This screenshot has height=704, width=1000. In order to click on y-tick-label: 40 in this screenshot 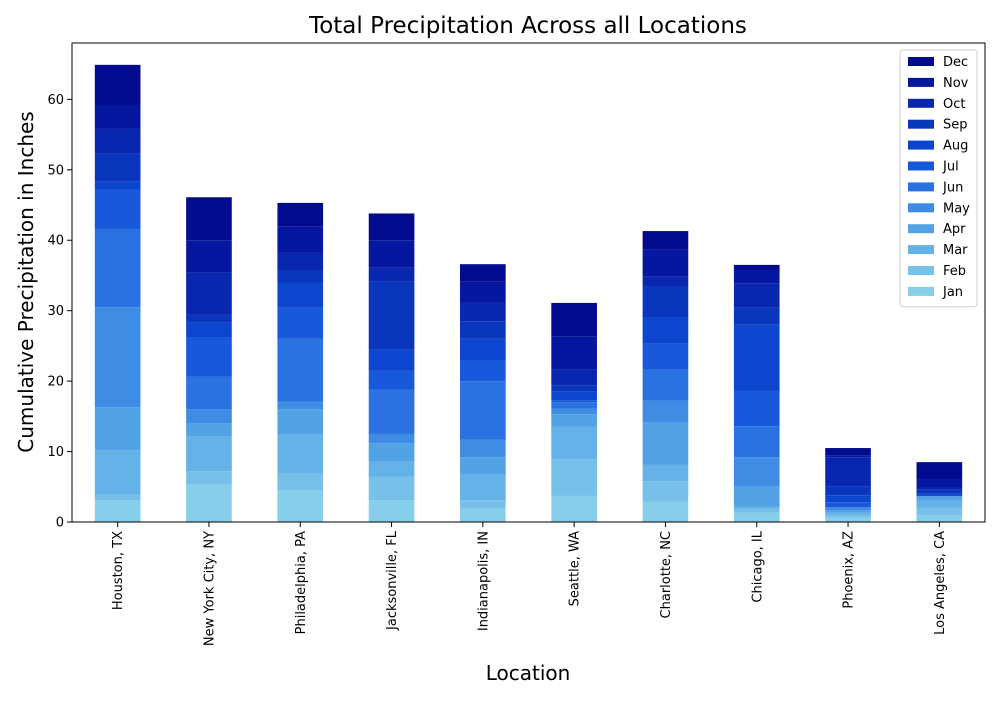, I will do `click(55, 241)`.